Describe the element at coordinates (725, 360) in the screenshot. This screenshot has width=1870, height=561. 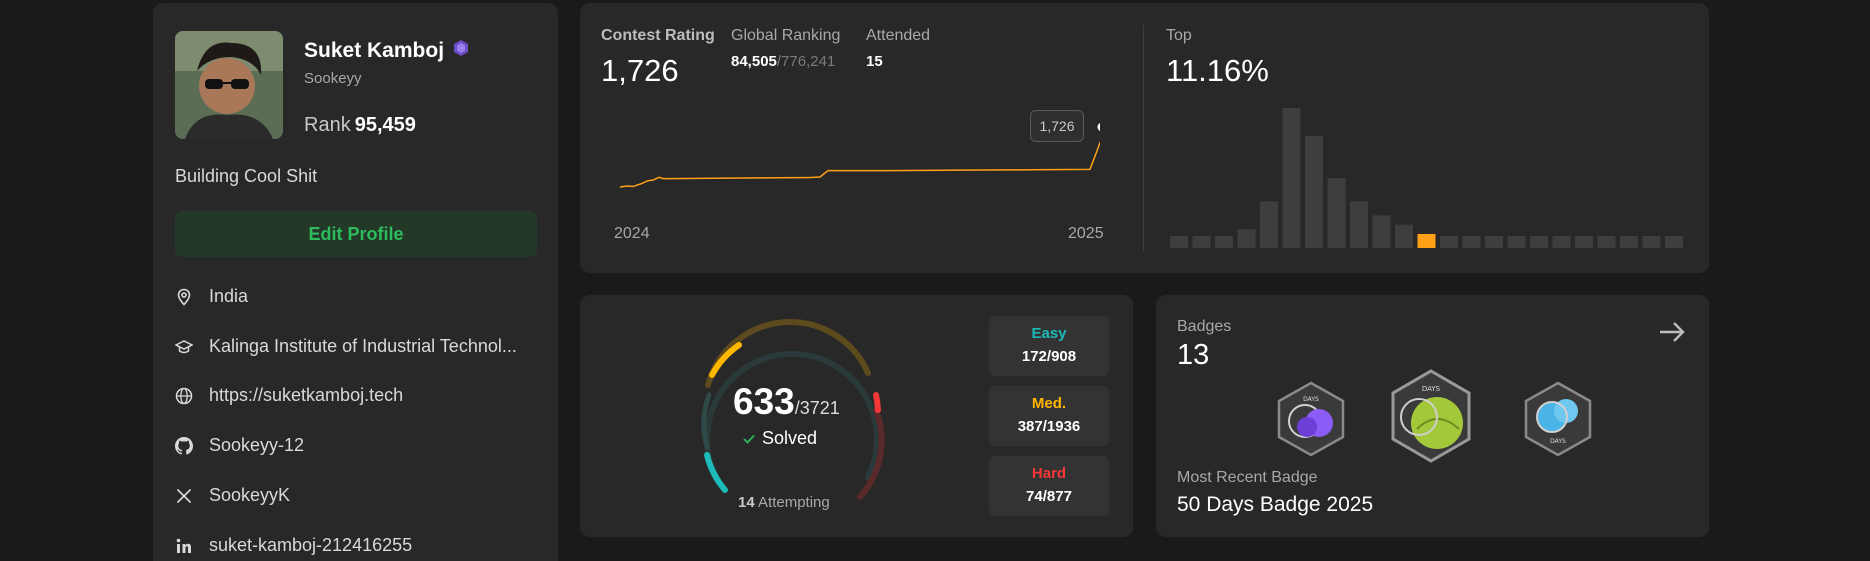
I see `medium-arc` at that location.